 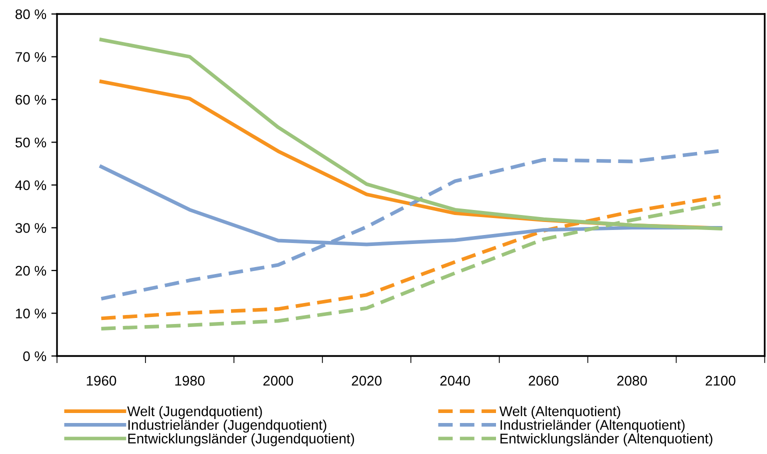 What do you see at coordinates (721, 381) in the screenshot?
I see `x-tick-label: 2100` at bounding box center [721, 381].